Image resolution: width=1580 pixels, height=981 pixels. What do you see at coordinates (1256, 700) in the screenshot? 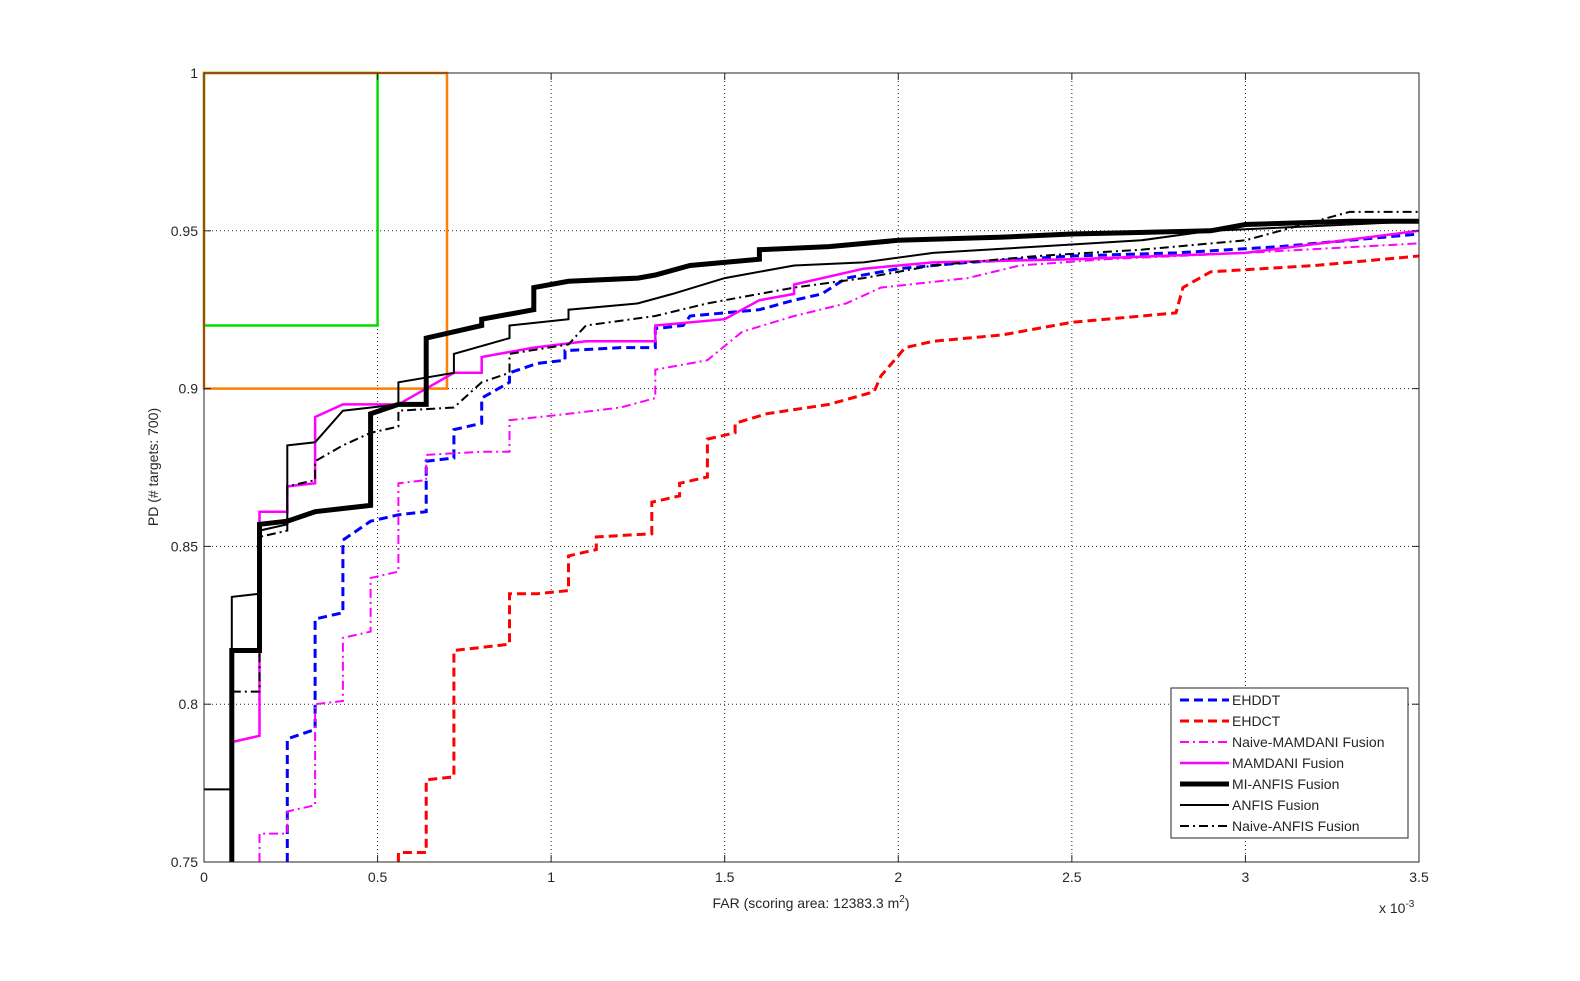
I see `legend-entry-label: EHDDT` at bounding box center [1256, 700].